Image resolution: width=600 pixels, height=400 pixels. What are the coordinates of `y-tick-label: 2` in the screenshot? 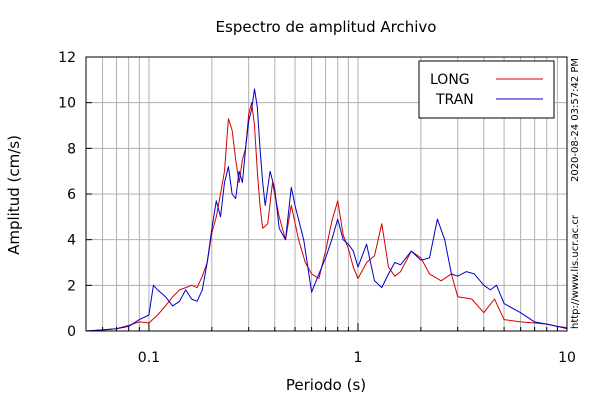 It's located at (71, 286).